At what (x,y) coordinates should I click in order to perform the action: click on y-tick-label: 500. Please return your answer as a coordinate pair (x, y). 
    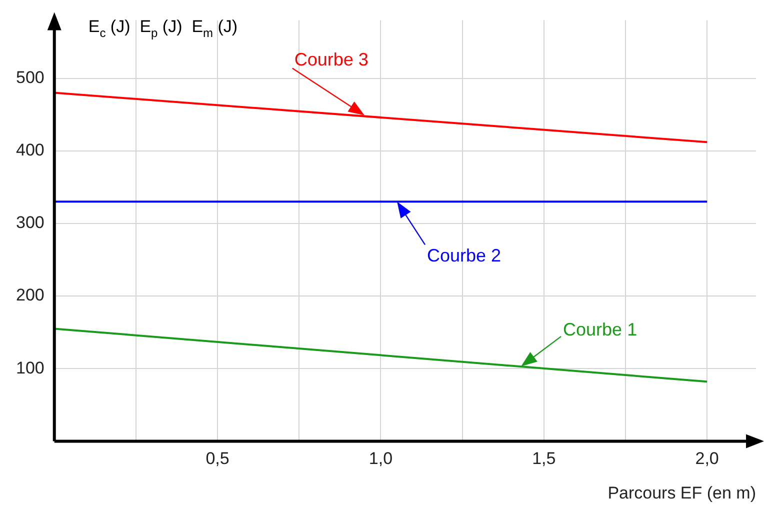
    Looking at the image, I should click on (30, 77).